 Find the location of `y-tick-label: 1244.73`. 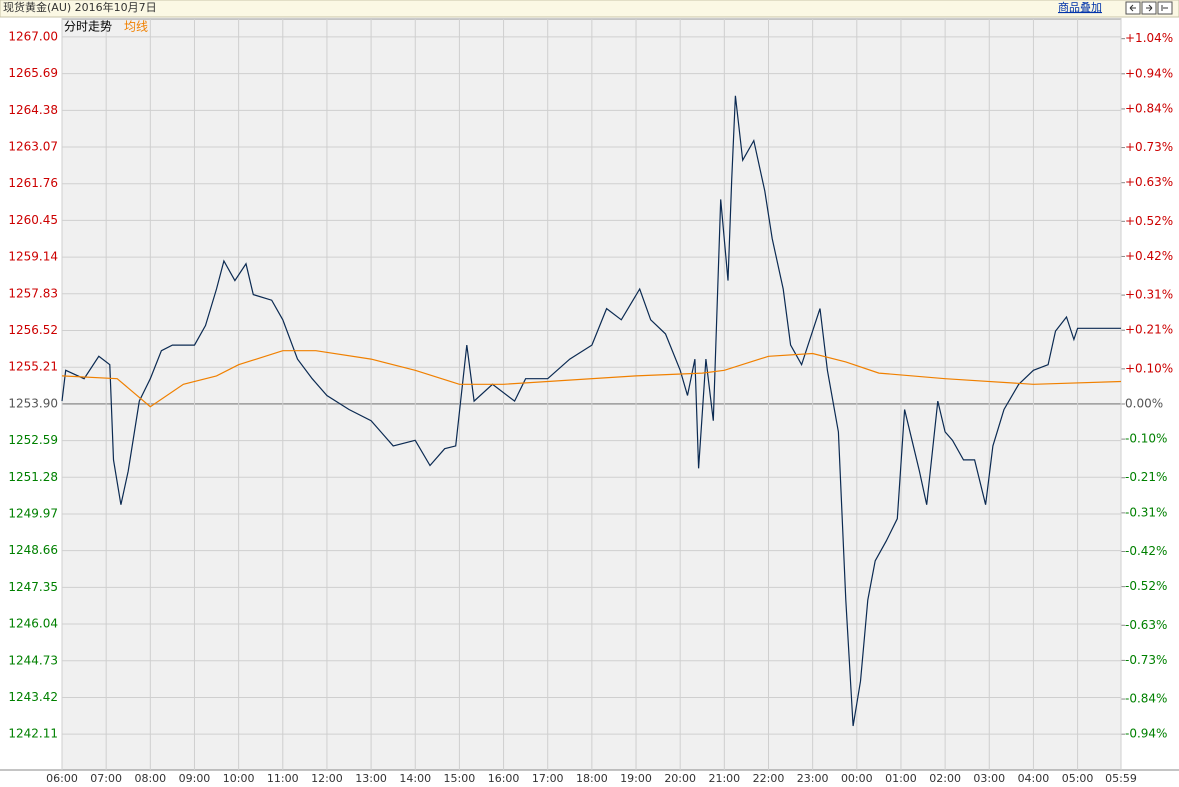

y-tick-label: 1244.73 is located at coordinates (33, 660).